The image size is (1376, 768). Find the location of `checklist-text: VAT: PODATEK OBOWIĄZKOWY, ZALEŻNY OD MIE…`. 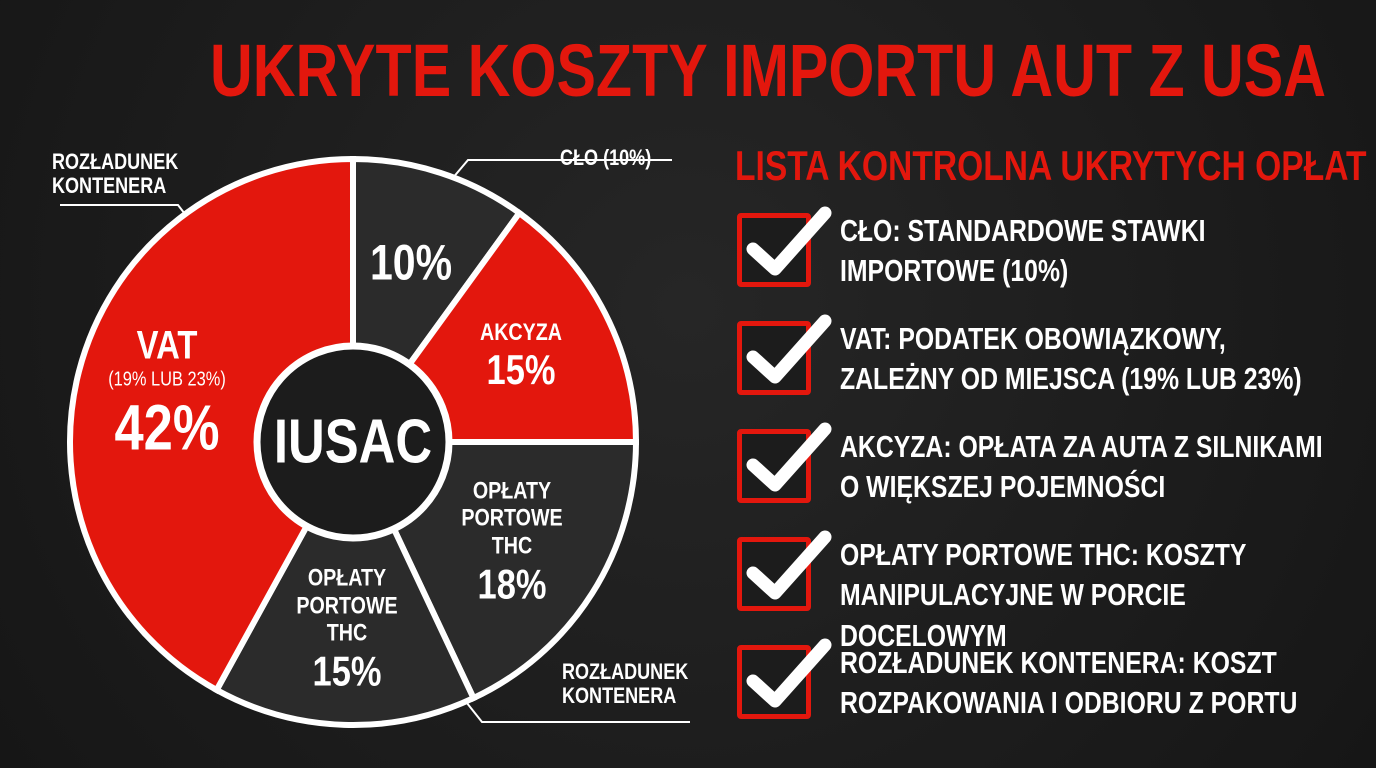

checklist-text: VAT: PODATEK OBOWIĄZKOWY, ZALEŻNY OD MIE… is located at coordinates (1071, 359).